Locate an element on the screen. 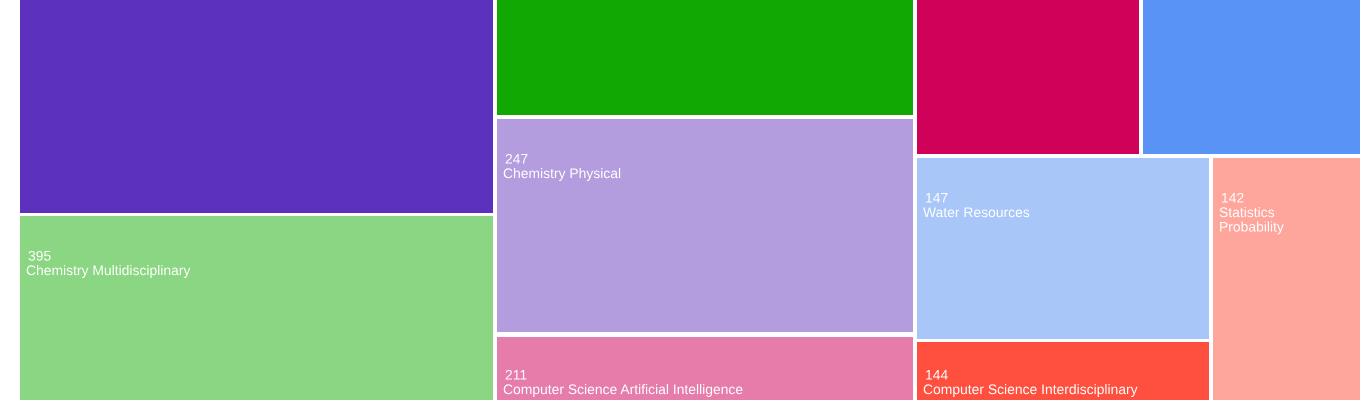  category-label: Computer Science Interdisciplinary is located at coordinates (1030, 390).